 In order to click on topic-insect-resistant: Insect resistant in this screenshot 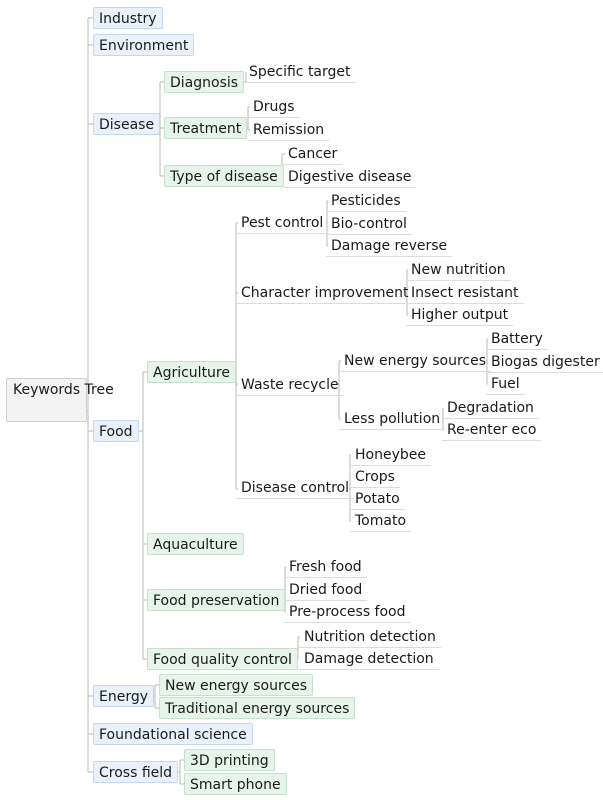, I will do `click(465, 293)`.